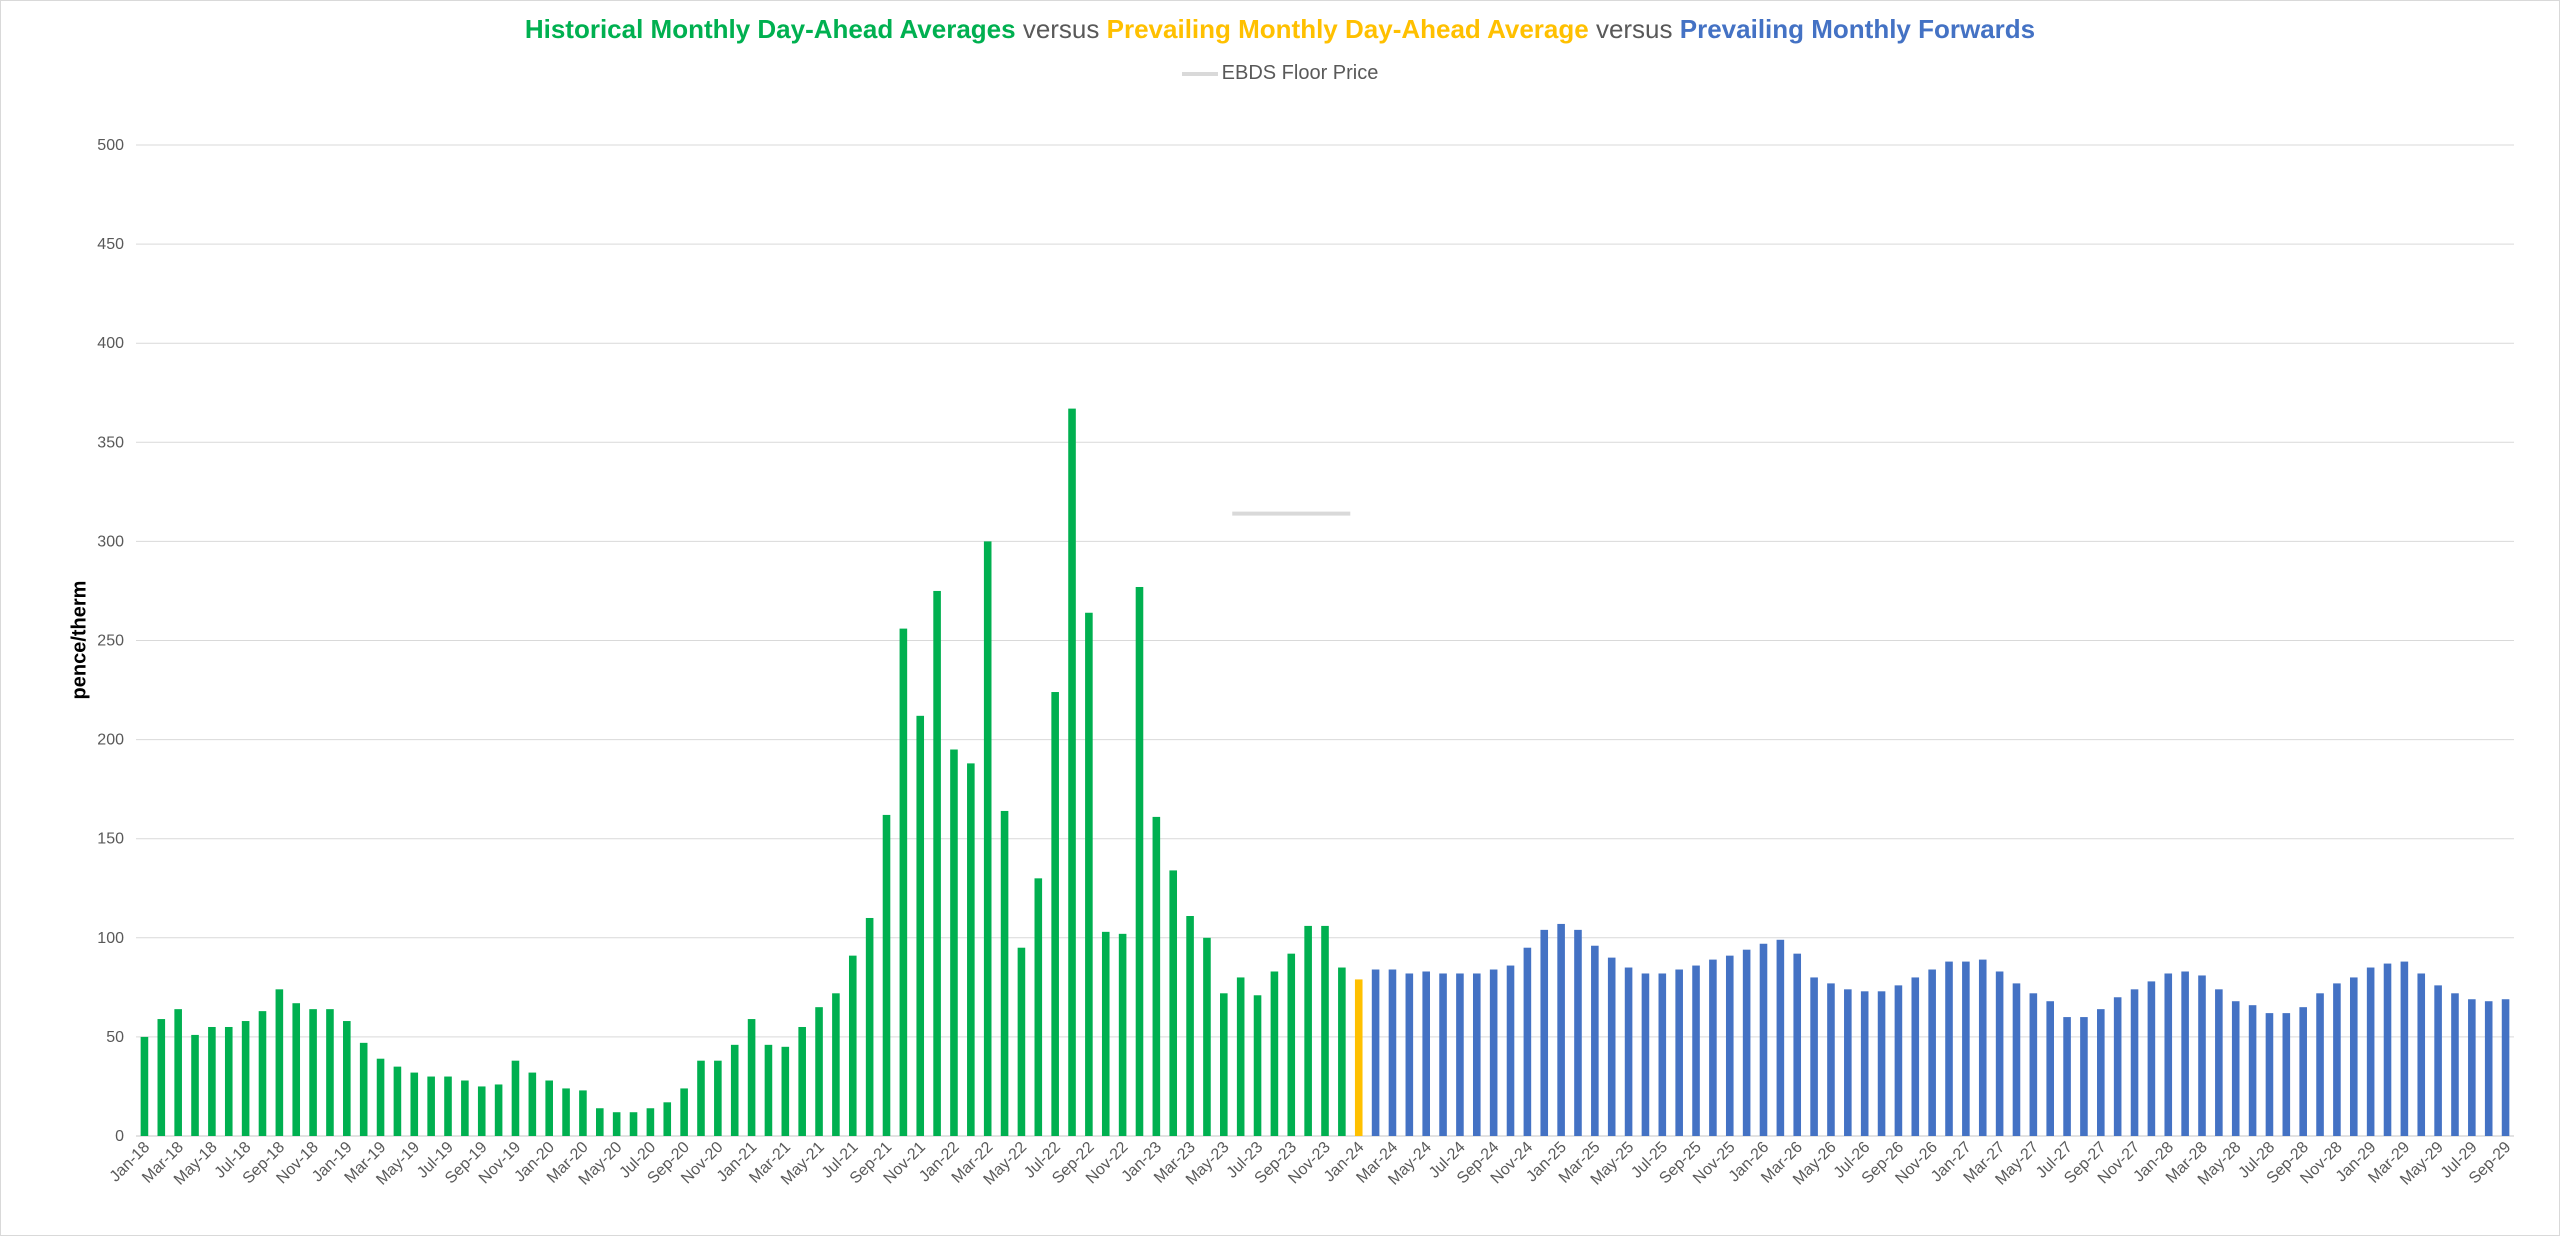 This screenshot has height=1236, width=2560. I want to click on y-tick-label: 300, so click(110, 541).